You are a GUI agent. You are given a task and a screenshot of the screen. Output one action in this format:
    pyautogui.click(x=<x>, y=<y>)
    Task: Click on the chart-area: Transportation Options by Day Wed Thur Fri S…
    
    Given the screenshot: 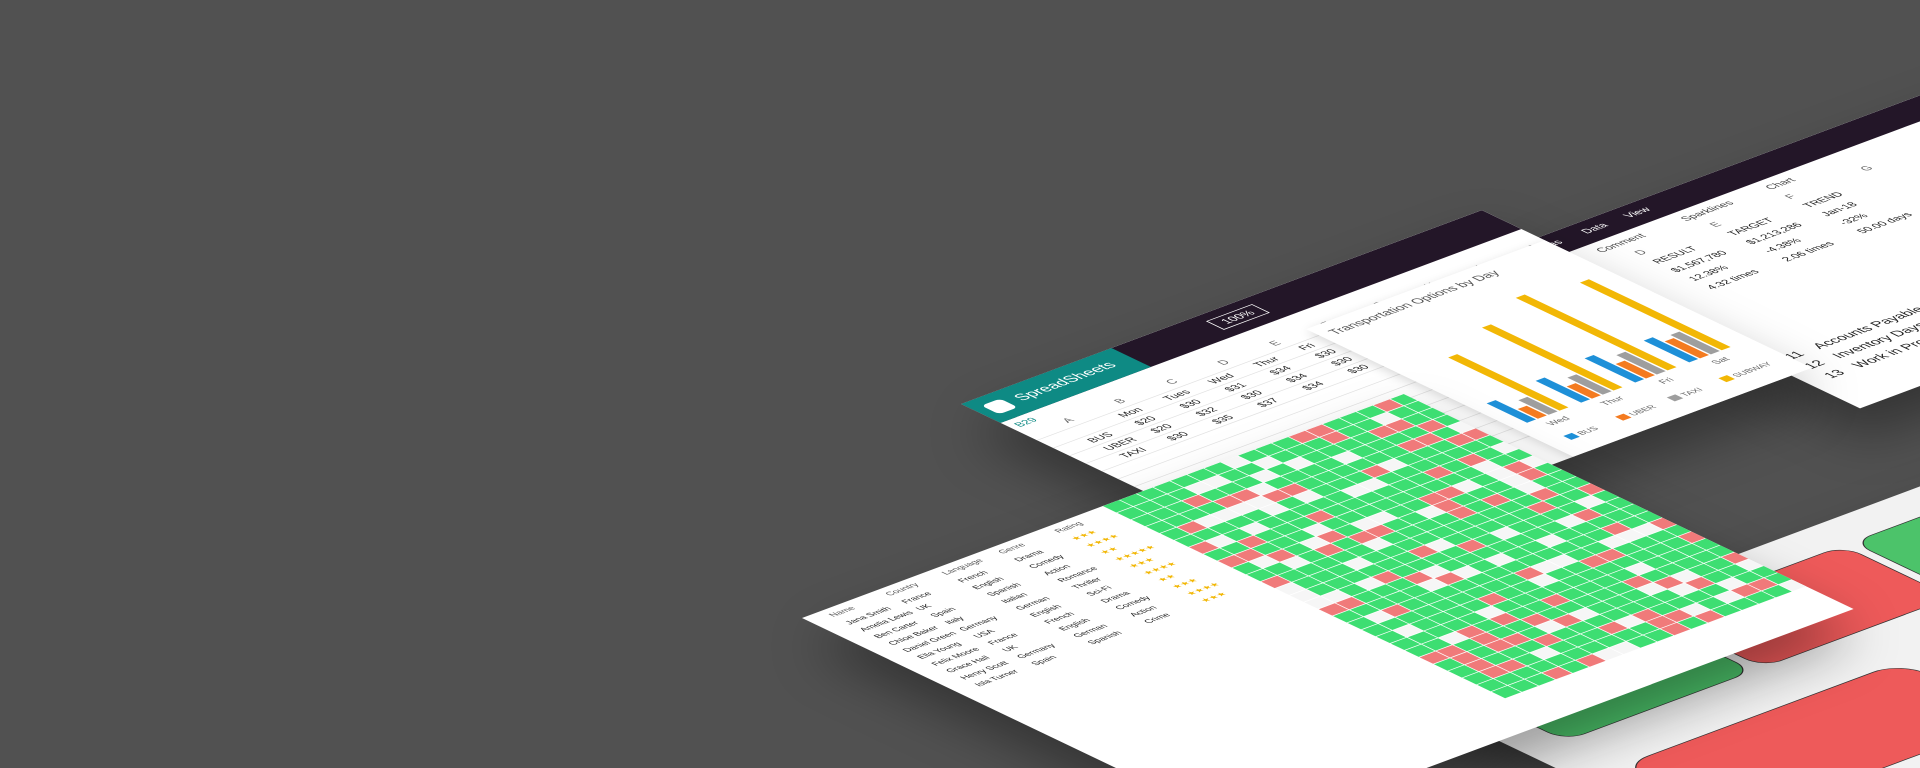 What is the action you would take?
    pyautogui.click(x=1559, y=348)
    